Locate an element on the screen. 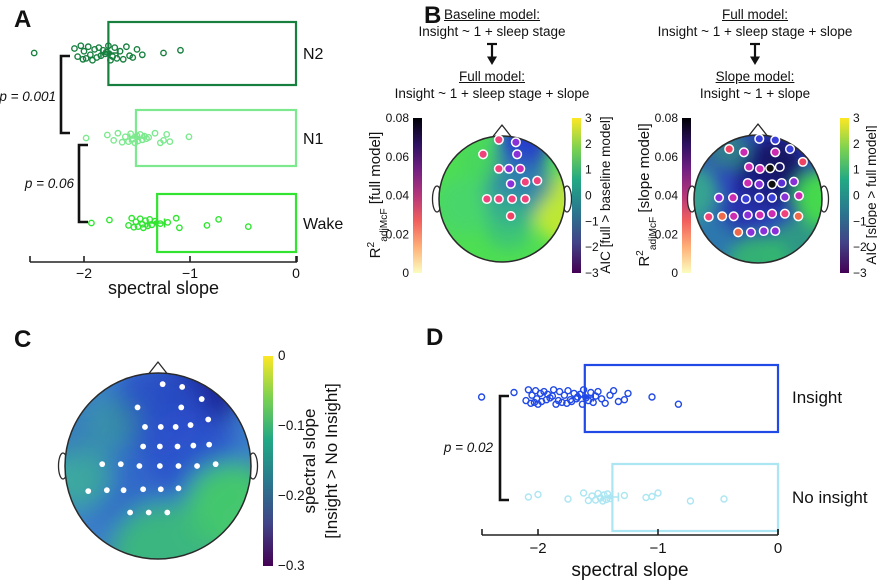  svg-text: AIC [full > baseline model] is located at coordinates (605, 194).